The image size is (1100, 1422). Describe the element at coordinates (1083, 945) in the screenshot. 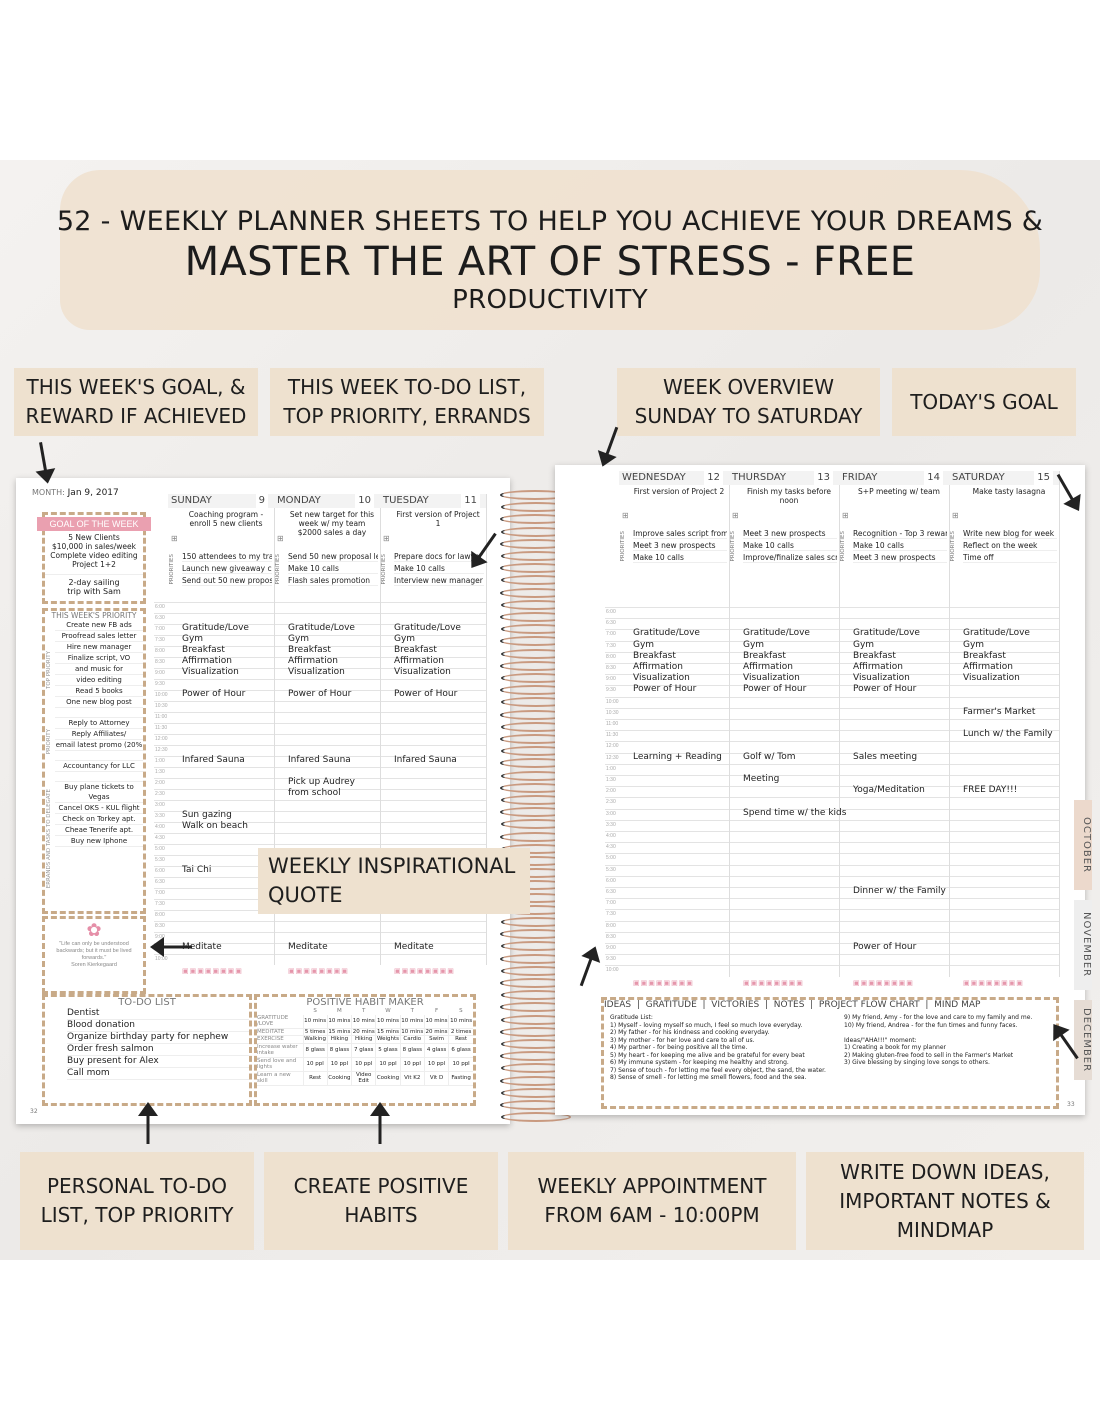

I see `tab-november: NOVEMBER` at that location.